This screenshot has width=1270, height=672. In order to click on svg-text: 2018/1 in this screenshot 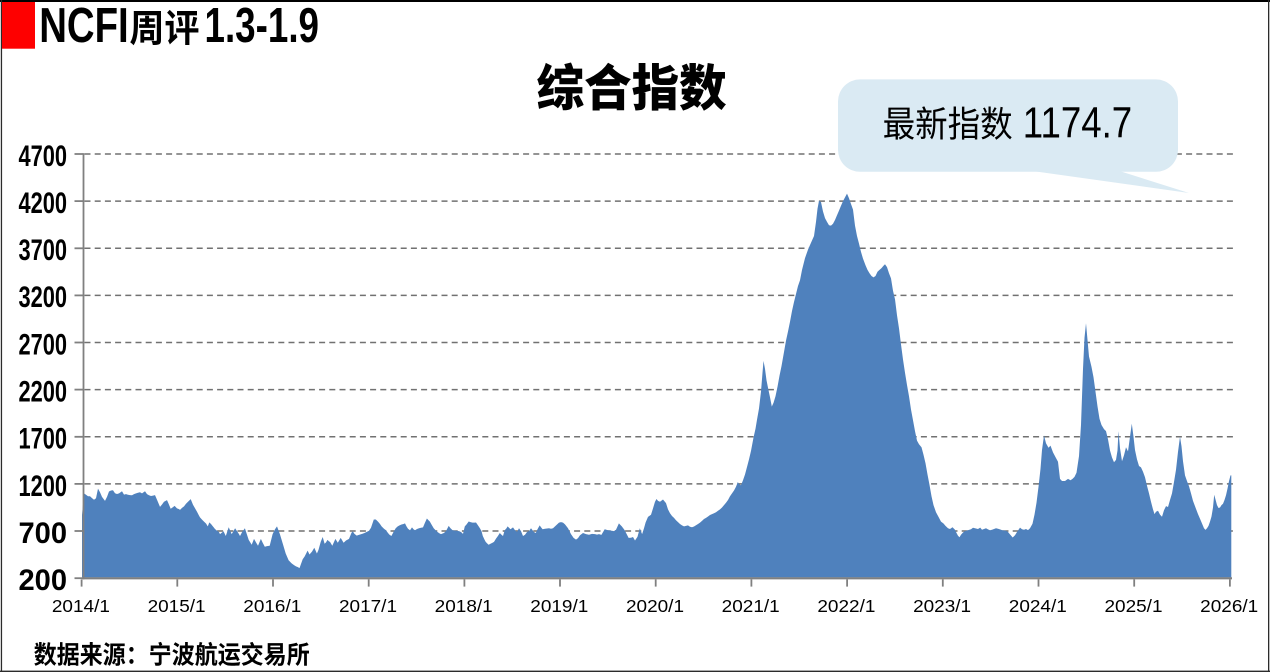, I will do `click(464, 606)`.